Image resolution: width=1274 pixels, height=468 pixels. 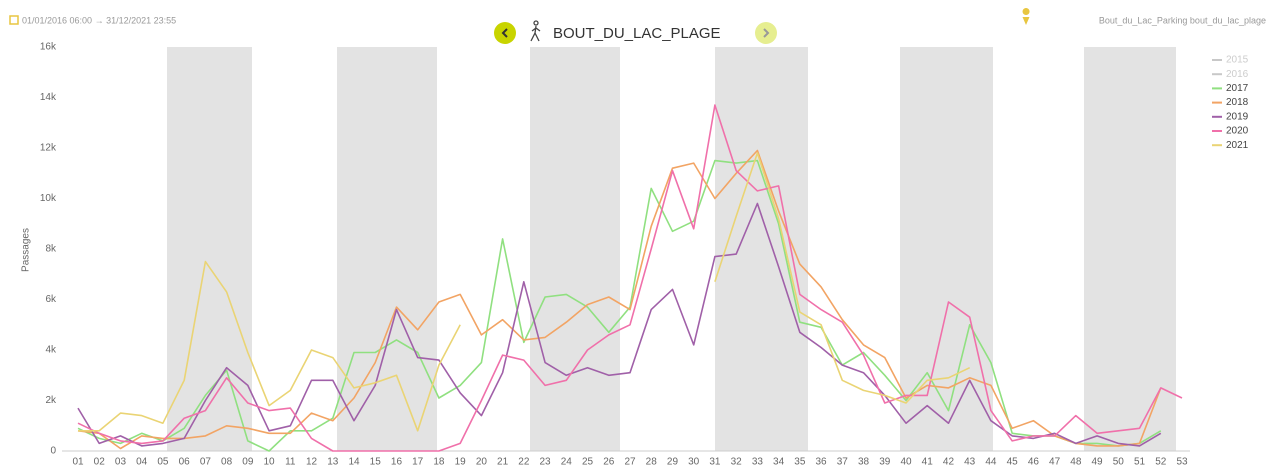 I want to click on legend-label: 2019, so click(x=1237, y=116).